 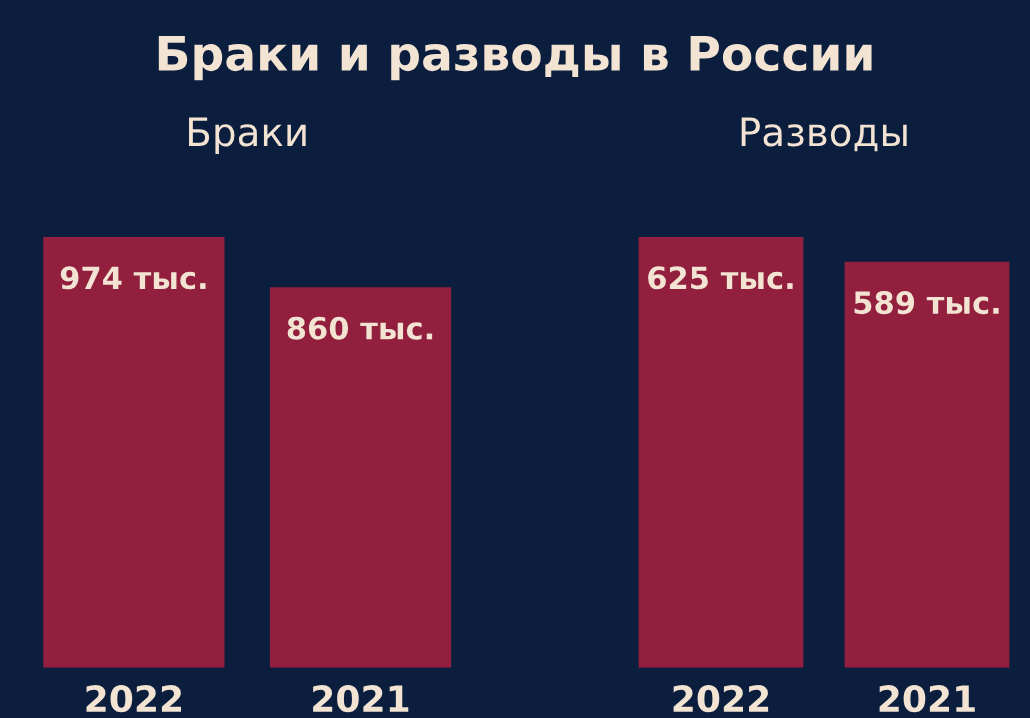 I want to click on chart-subtitle: Разводы, so click(x=824, y=134).